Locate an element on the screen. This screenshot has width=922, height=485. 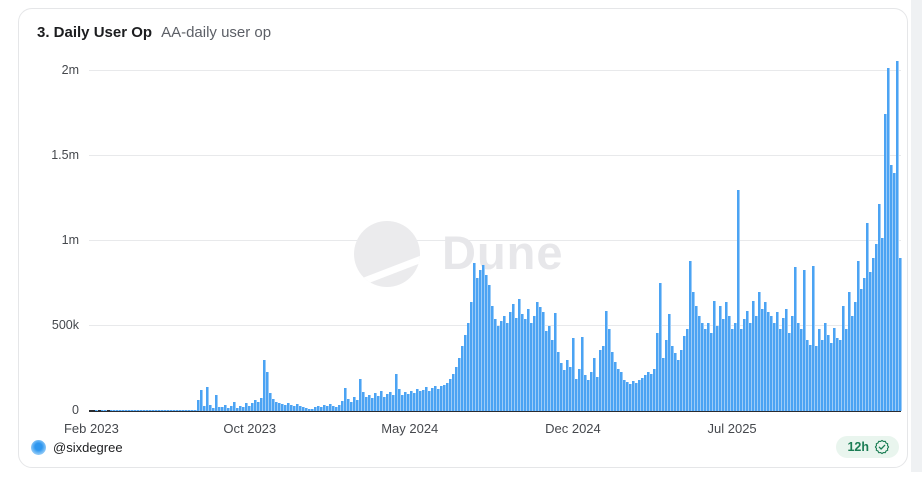
author-avatar is located at coordinates (38, 447).